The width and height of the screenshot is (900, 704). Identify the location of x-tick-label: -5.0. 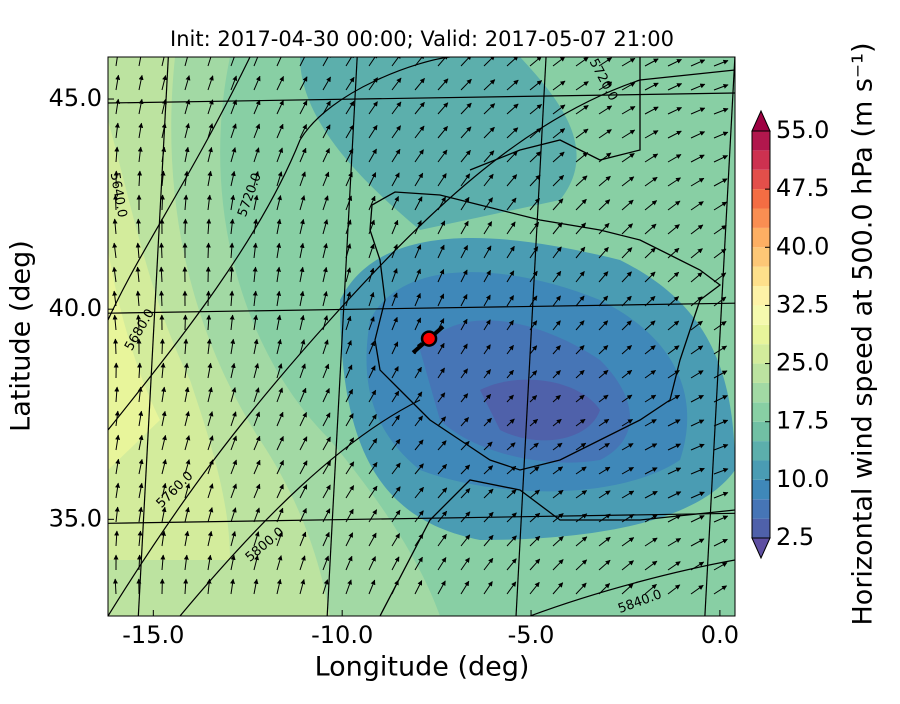
(531, 635).